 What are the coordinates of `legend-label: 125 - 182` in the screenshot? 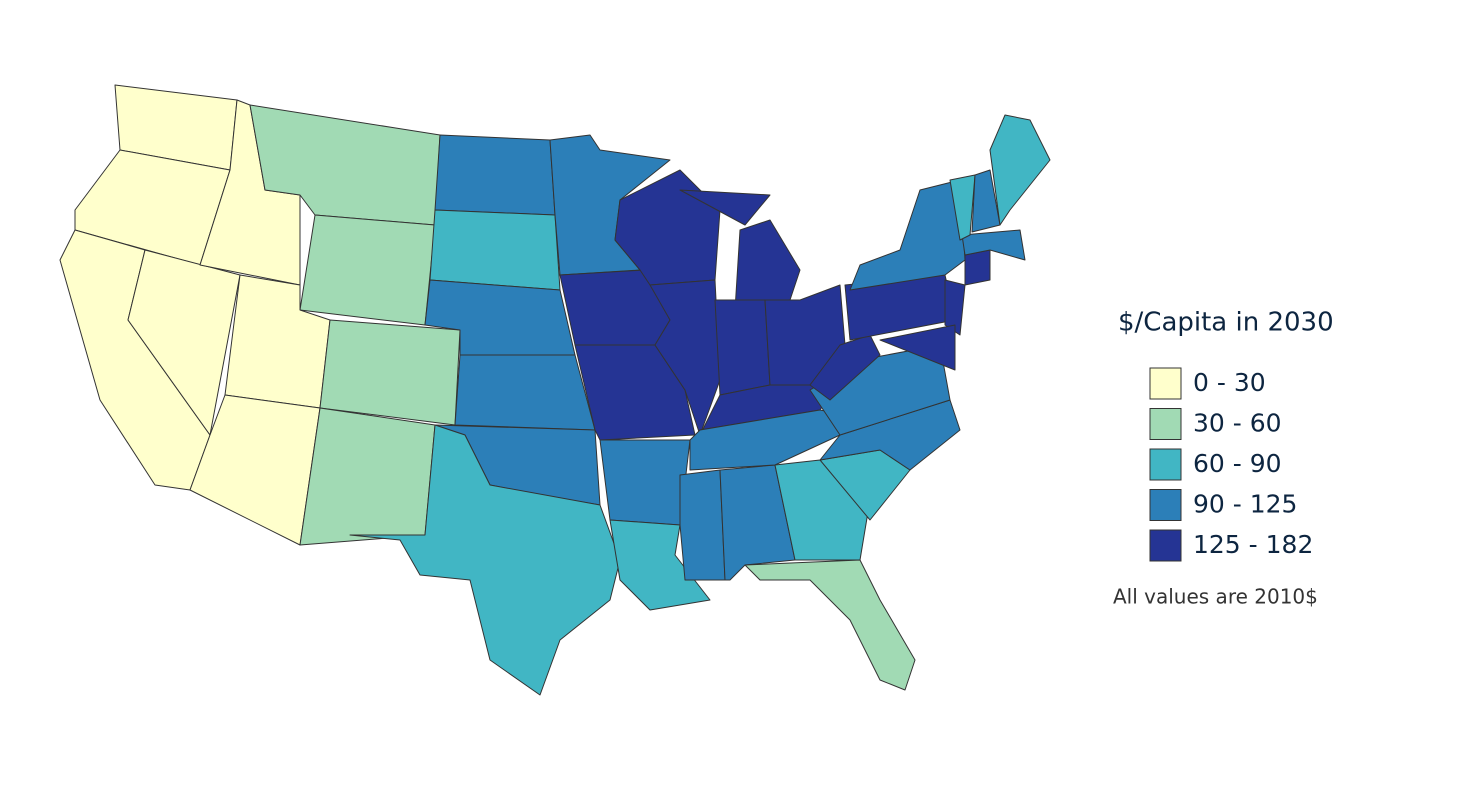 It's located at (1253, 544).